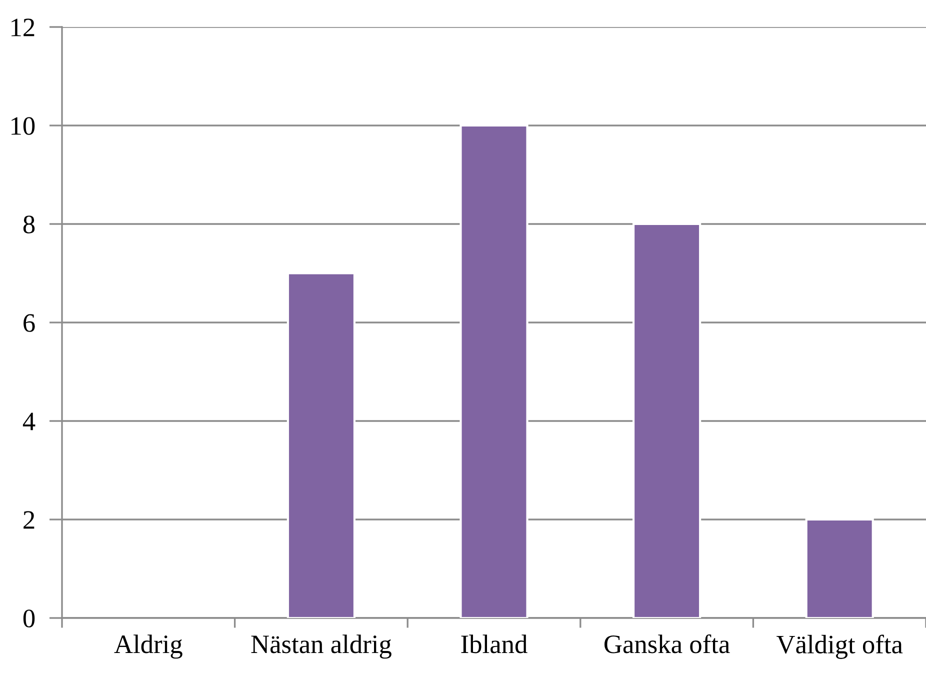 This screenshot has height=673, width=926. I want to click on x-tick-label: Nästan aldrig, so click(321, 646).